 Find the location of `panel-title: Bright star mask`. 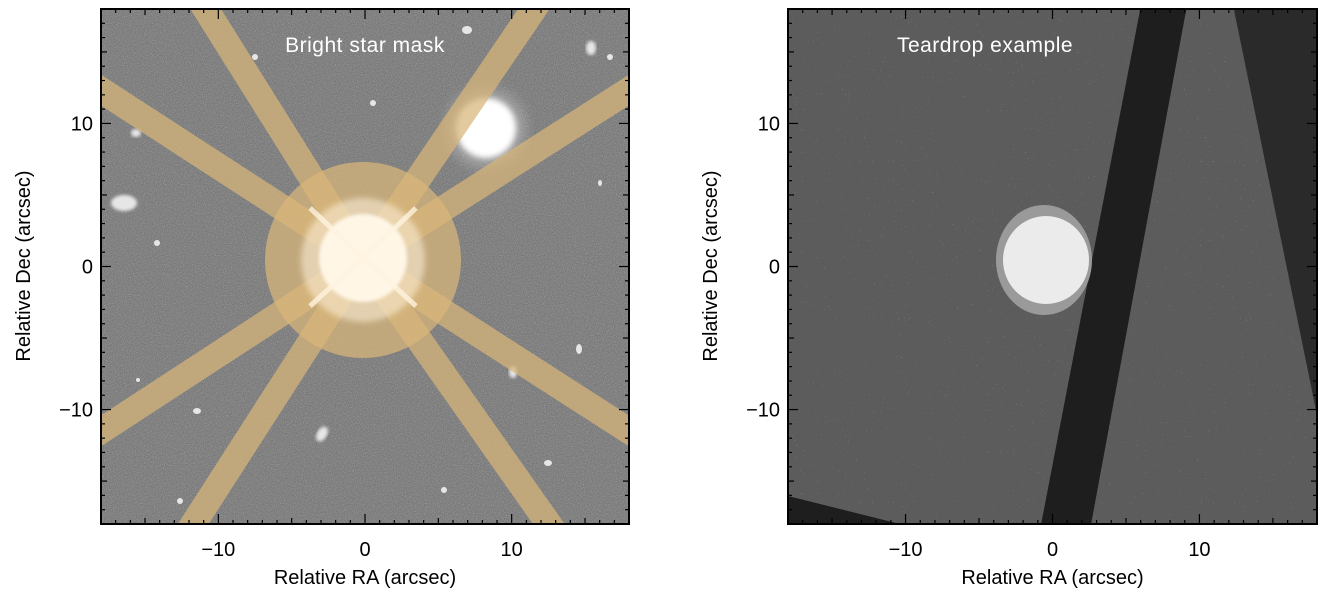

panel-title: Bright star mask is located at coordinates (365, 45).